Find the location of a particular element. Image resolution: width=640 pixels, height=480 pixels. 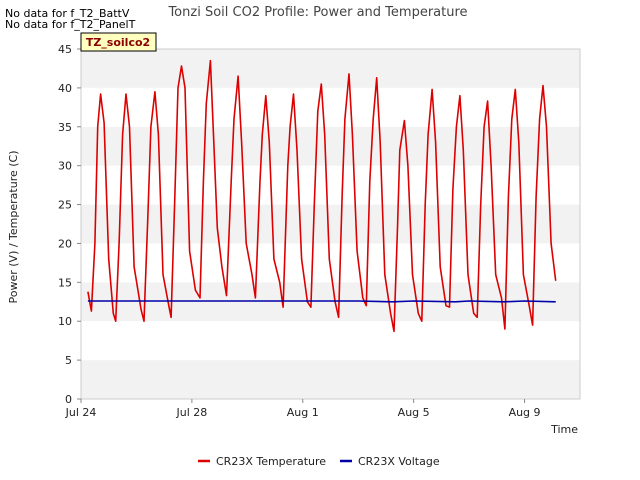

y-tick-label: 5 is located at coordinates (68, 360).